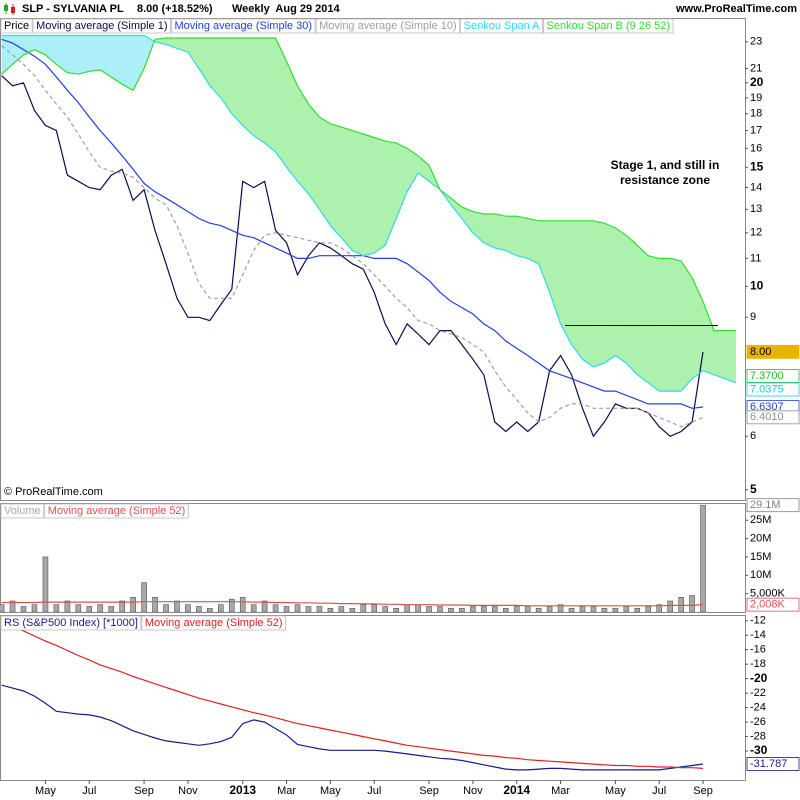 The height and width of the screenshot is (800, 800). Describe the element at coordinates (753, 436) in the screenshot. I see `y-tick-label: 6` at that location.